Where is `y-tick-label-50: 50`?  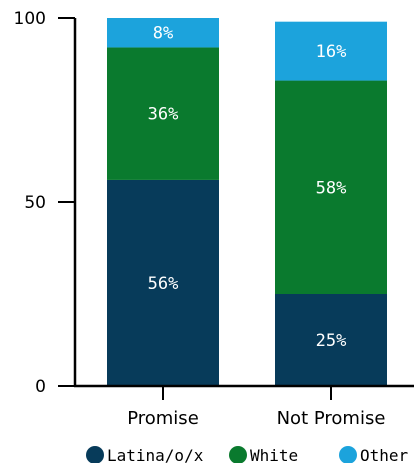
y-tick-label-50: 50 is located at coordinates (35, 203).